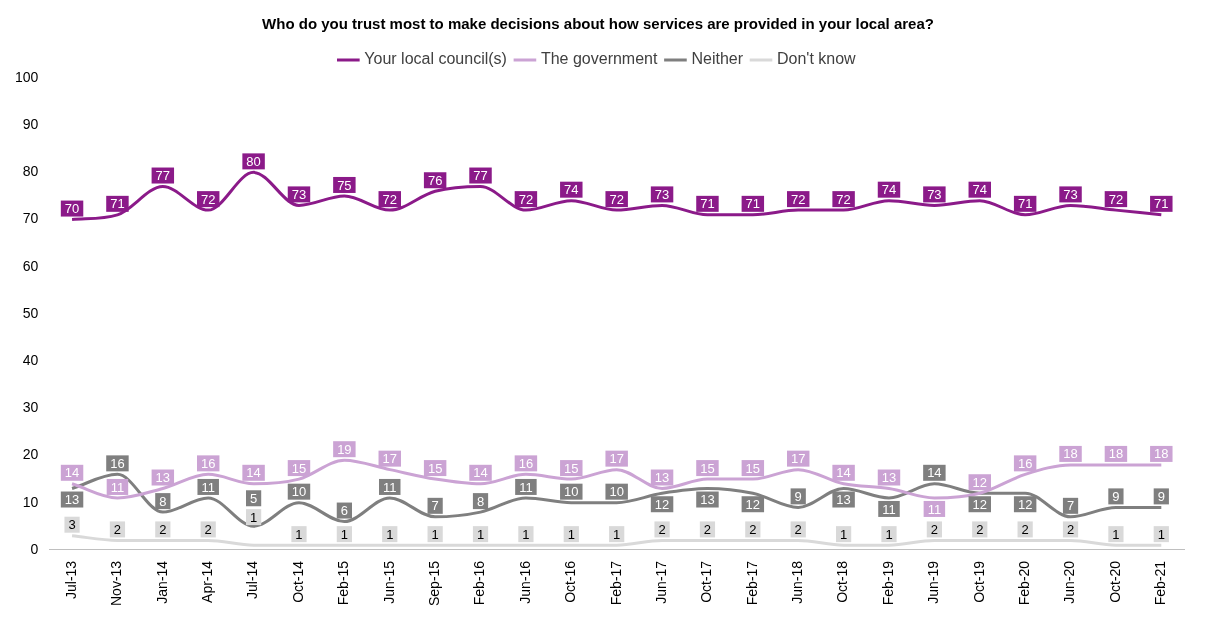 The height and width of the screenshot is (623, 1214). I want to click on y-tick-label: 0, so click(34, 548).